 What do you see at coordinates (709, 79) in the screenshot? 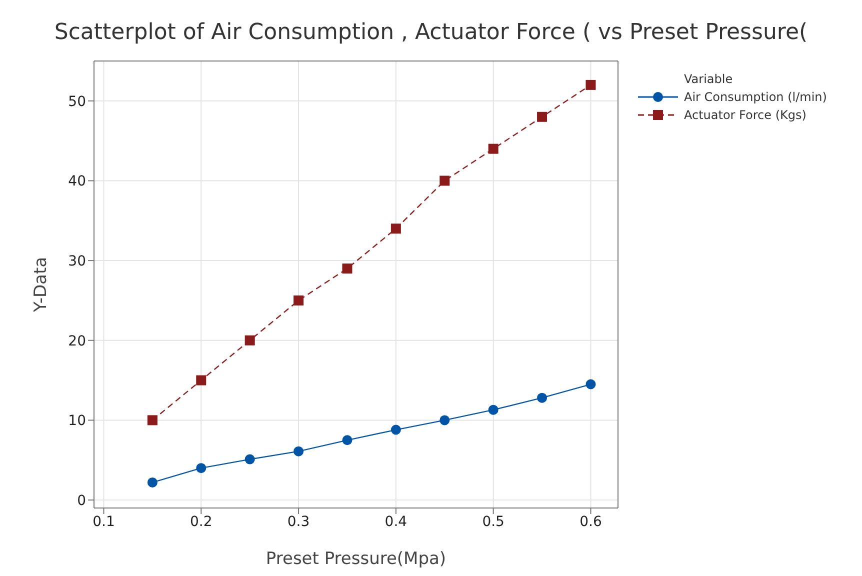
I see `legend-title: Variable` at bounding box center [709, 79].